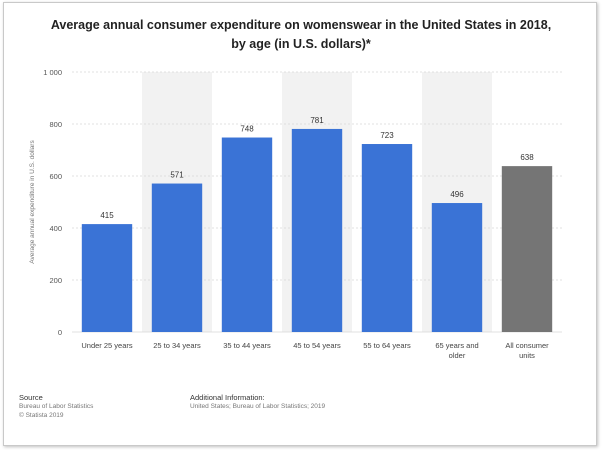 Image resolution: width=602 pixels, height=450 pixels. I want to click on y-tick-label: 400, so click(55, 228).